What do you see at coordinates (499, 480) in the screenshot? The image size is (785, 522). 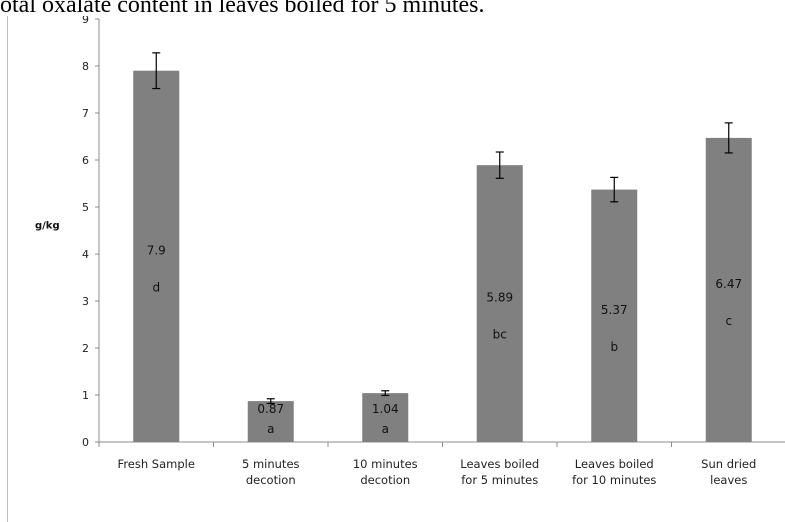 I see `x-tick-label: for 5 minutes` at bounding box center [499, 480].